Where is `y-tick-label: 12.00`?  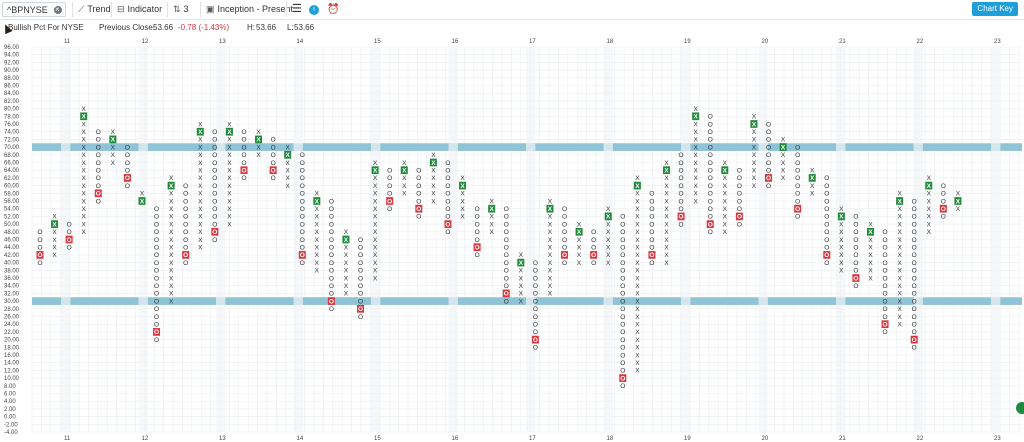
y-tick-label: 12.00 is located at coordinates (12, 371).